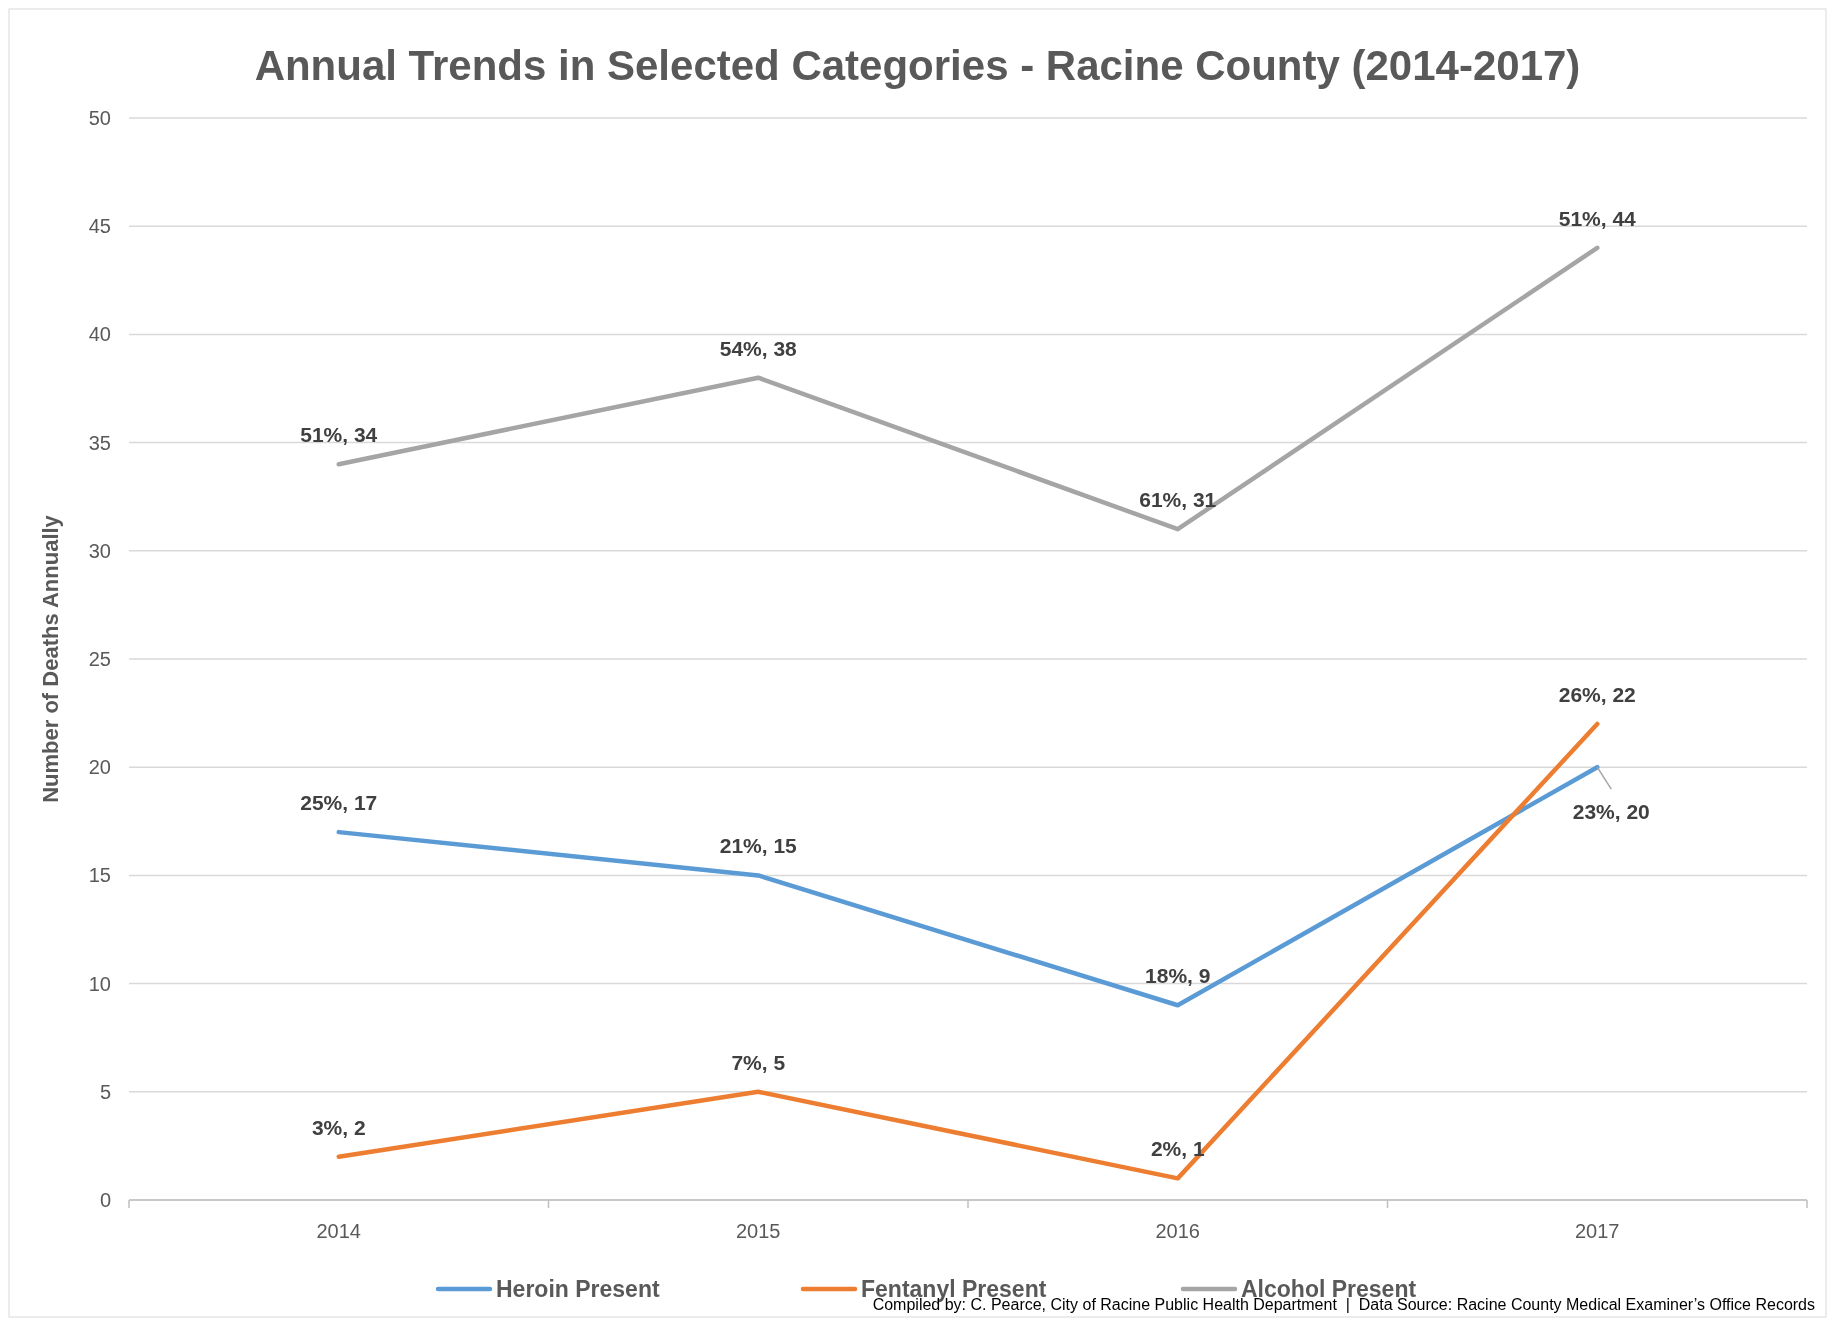  Describe the element at coordinates (1597, 1231) in the screenshot. I see `x-tick-label: 2017` at that location.